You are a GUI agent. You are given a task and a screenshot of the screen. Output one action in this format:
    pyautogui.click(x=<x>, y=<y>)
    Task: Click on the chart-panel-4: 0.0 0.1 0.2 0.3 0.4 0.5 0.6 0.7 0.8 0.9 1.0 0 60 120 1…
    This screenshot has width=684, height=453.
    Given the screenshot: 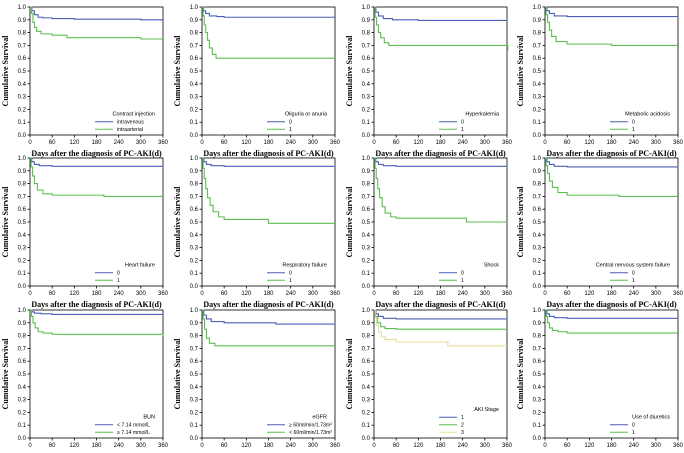 What is the action you would take?
    pyautogui.click(x=600, y=81)
    